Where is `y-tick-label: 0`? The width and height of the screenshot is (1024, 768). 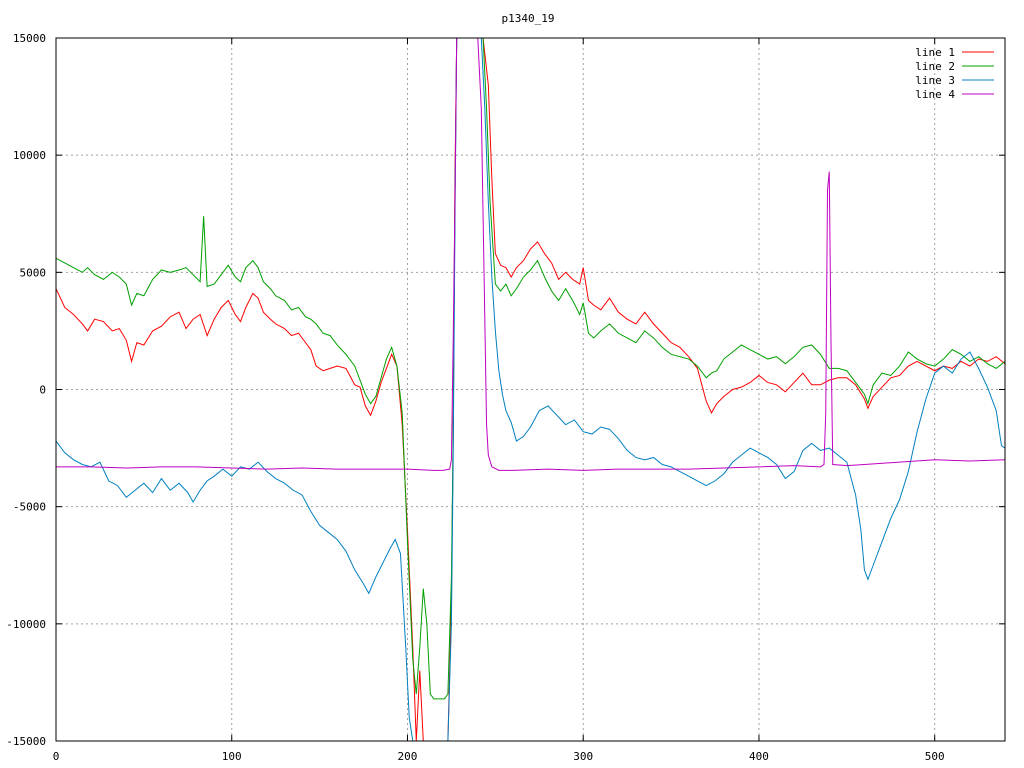
y-tick-label: 0 is located at coordinates (42, 390).